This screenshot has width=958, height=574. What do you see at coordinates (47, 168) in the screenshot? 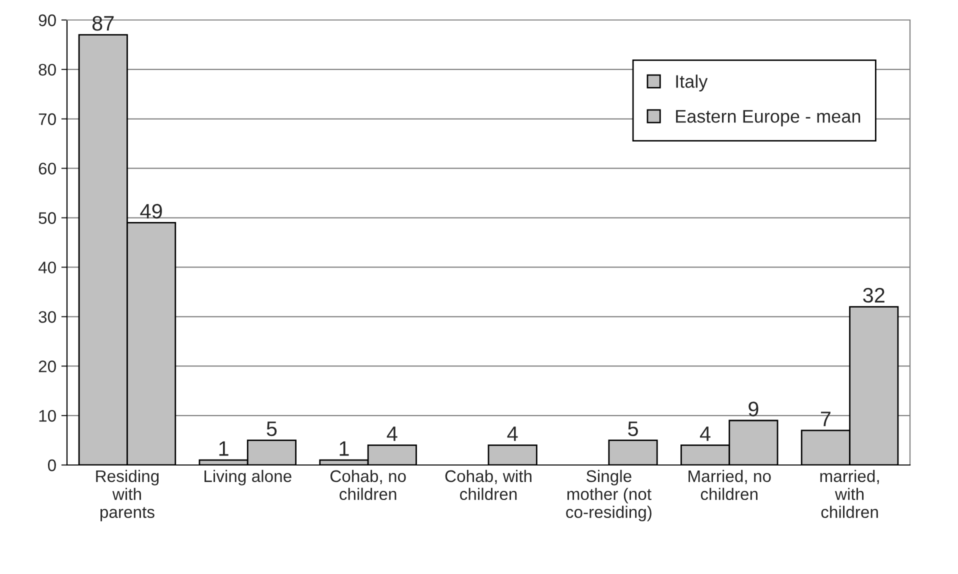
I see `y-tick-label: 60` at bounding box center [47, 168].